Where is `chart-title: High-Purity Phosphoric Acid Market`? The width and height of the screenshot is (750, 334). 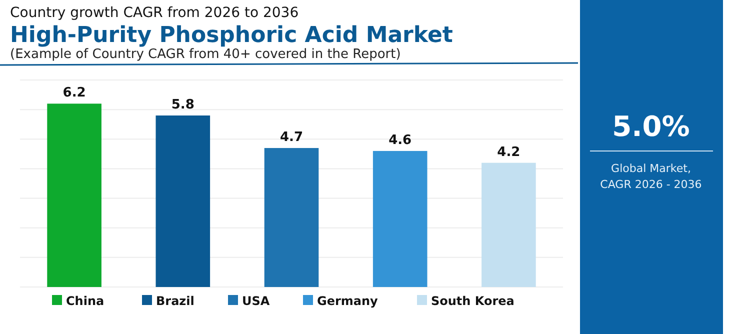 chart-title: High-Purity Phosphoric Acid Market is located at coordinates (232, 35).